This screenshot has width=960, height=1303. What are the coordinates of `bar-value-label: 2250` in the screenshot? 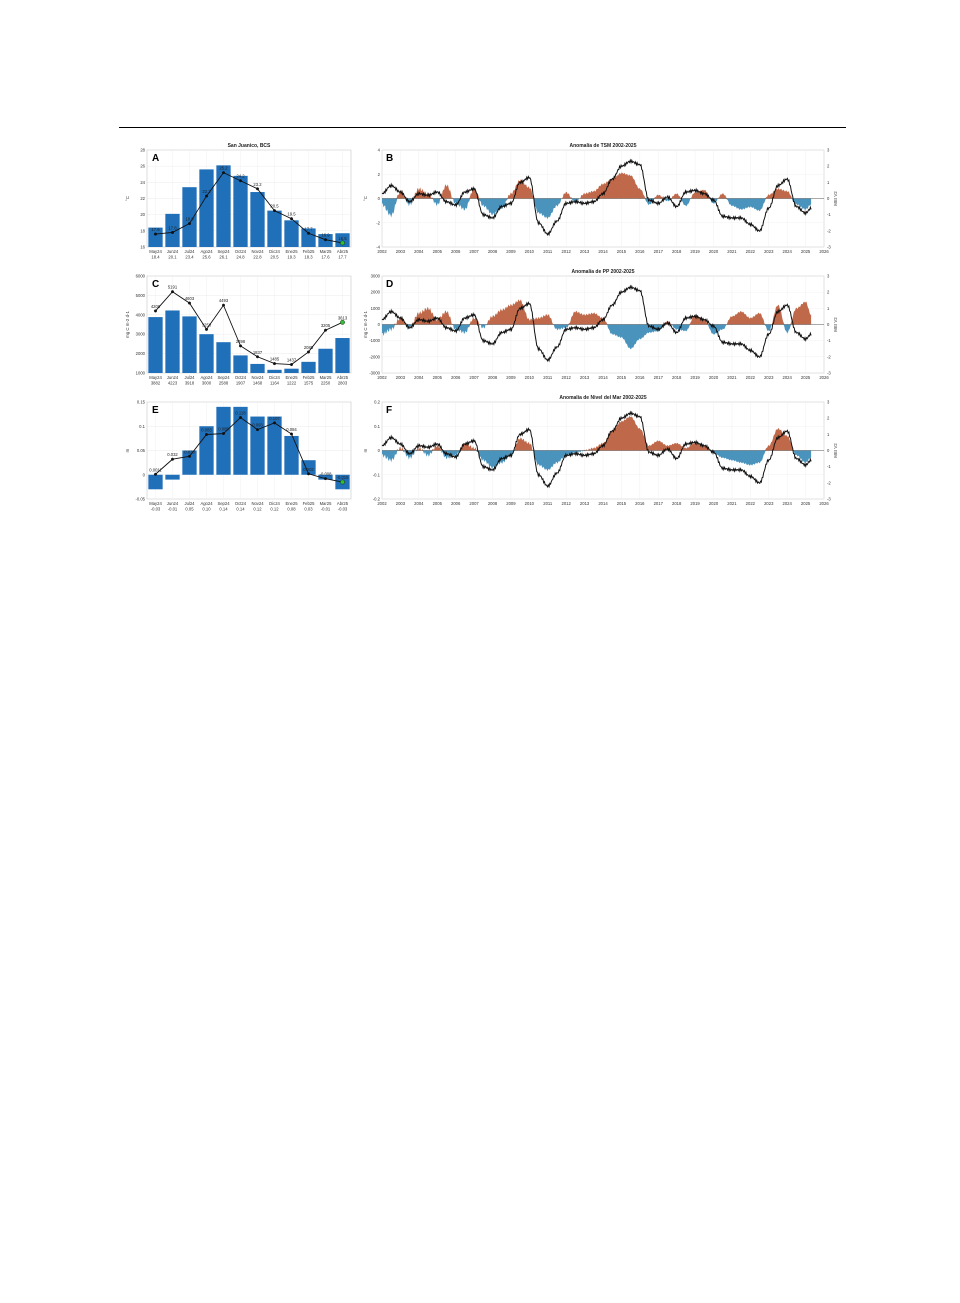 It's located at (326, 383).